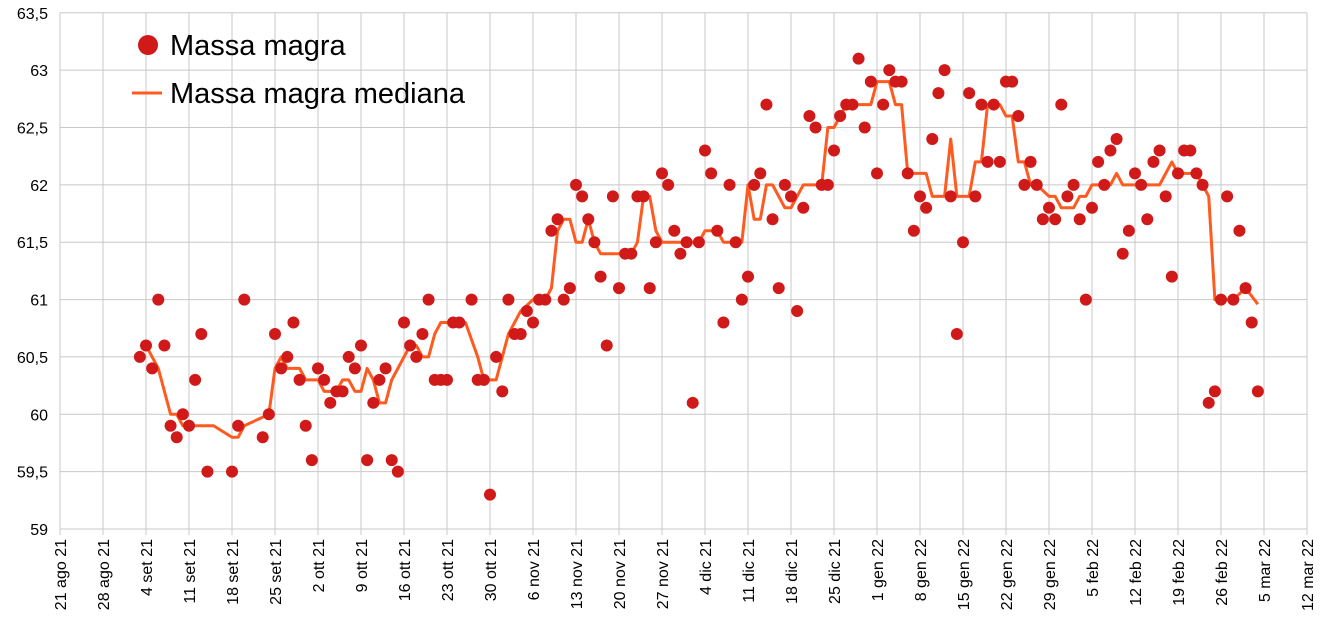 The width and height of the screenshot is (1326, 640). Describe the element at coordinates (148, 45) in the screenshot. I see `legend-marker-massa-magra` at that location.